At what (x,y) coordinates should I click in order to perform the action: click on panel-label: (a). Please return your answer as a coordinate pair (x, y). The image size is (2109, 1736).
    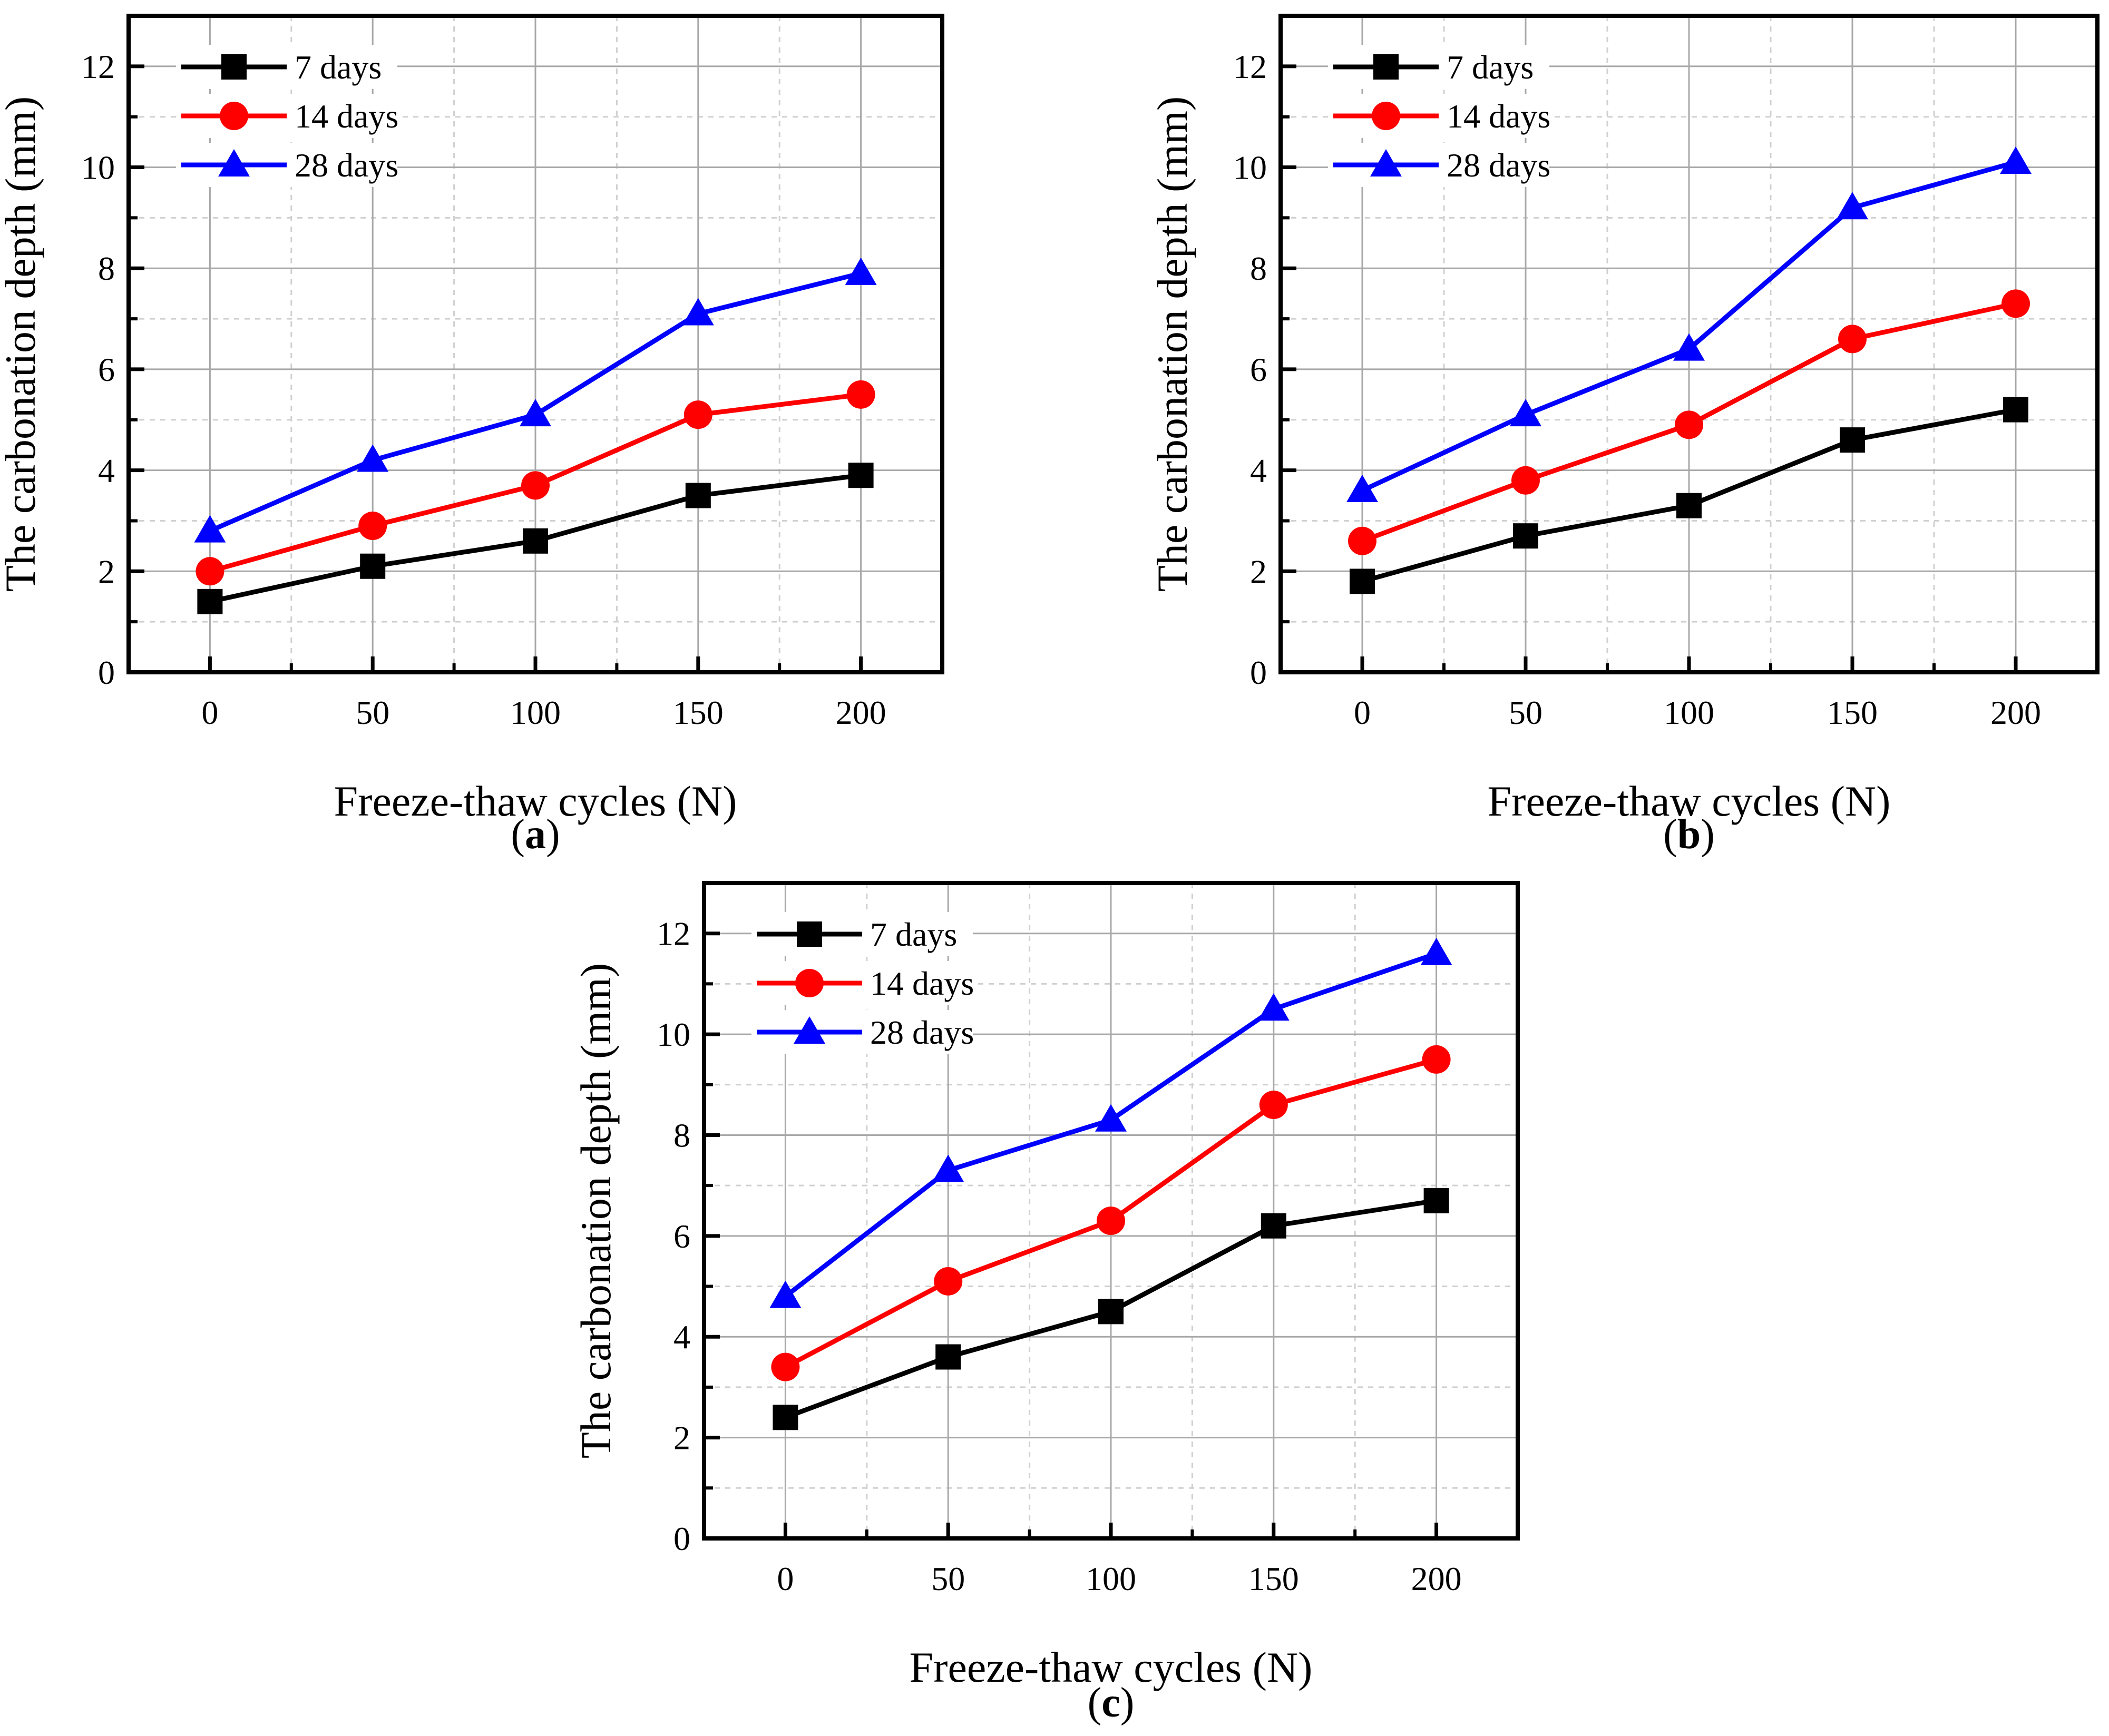
    Looking at the image, I should click on (535, 834).